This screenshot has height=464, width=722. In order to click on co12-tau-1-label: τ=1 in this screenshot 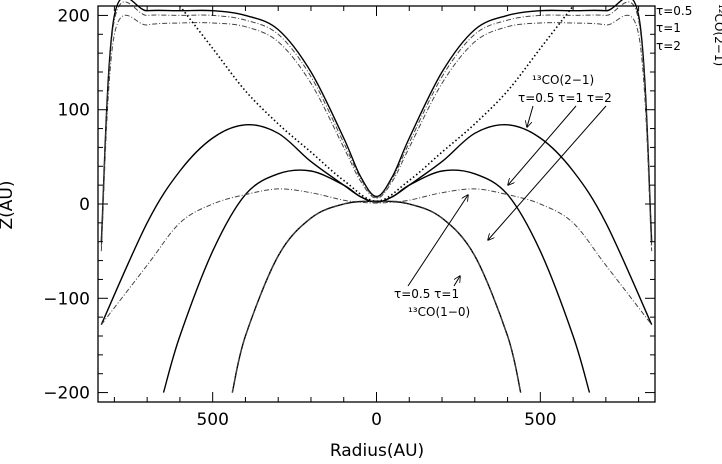, I will do `click(668, 28)`.